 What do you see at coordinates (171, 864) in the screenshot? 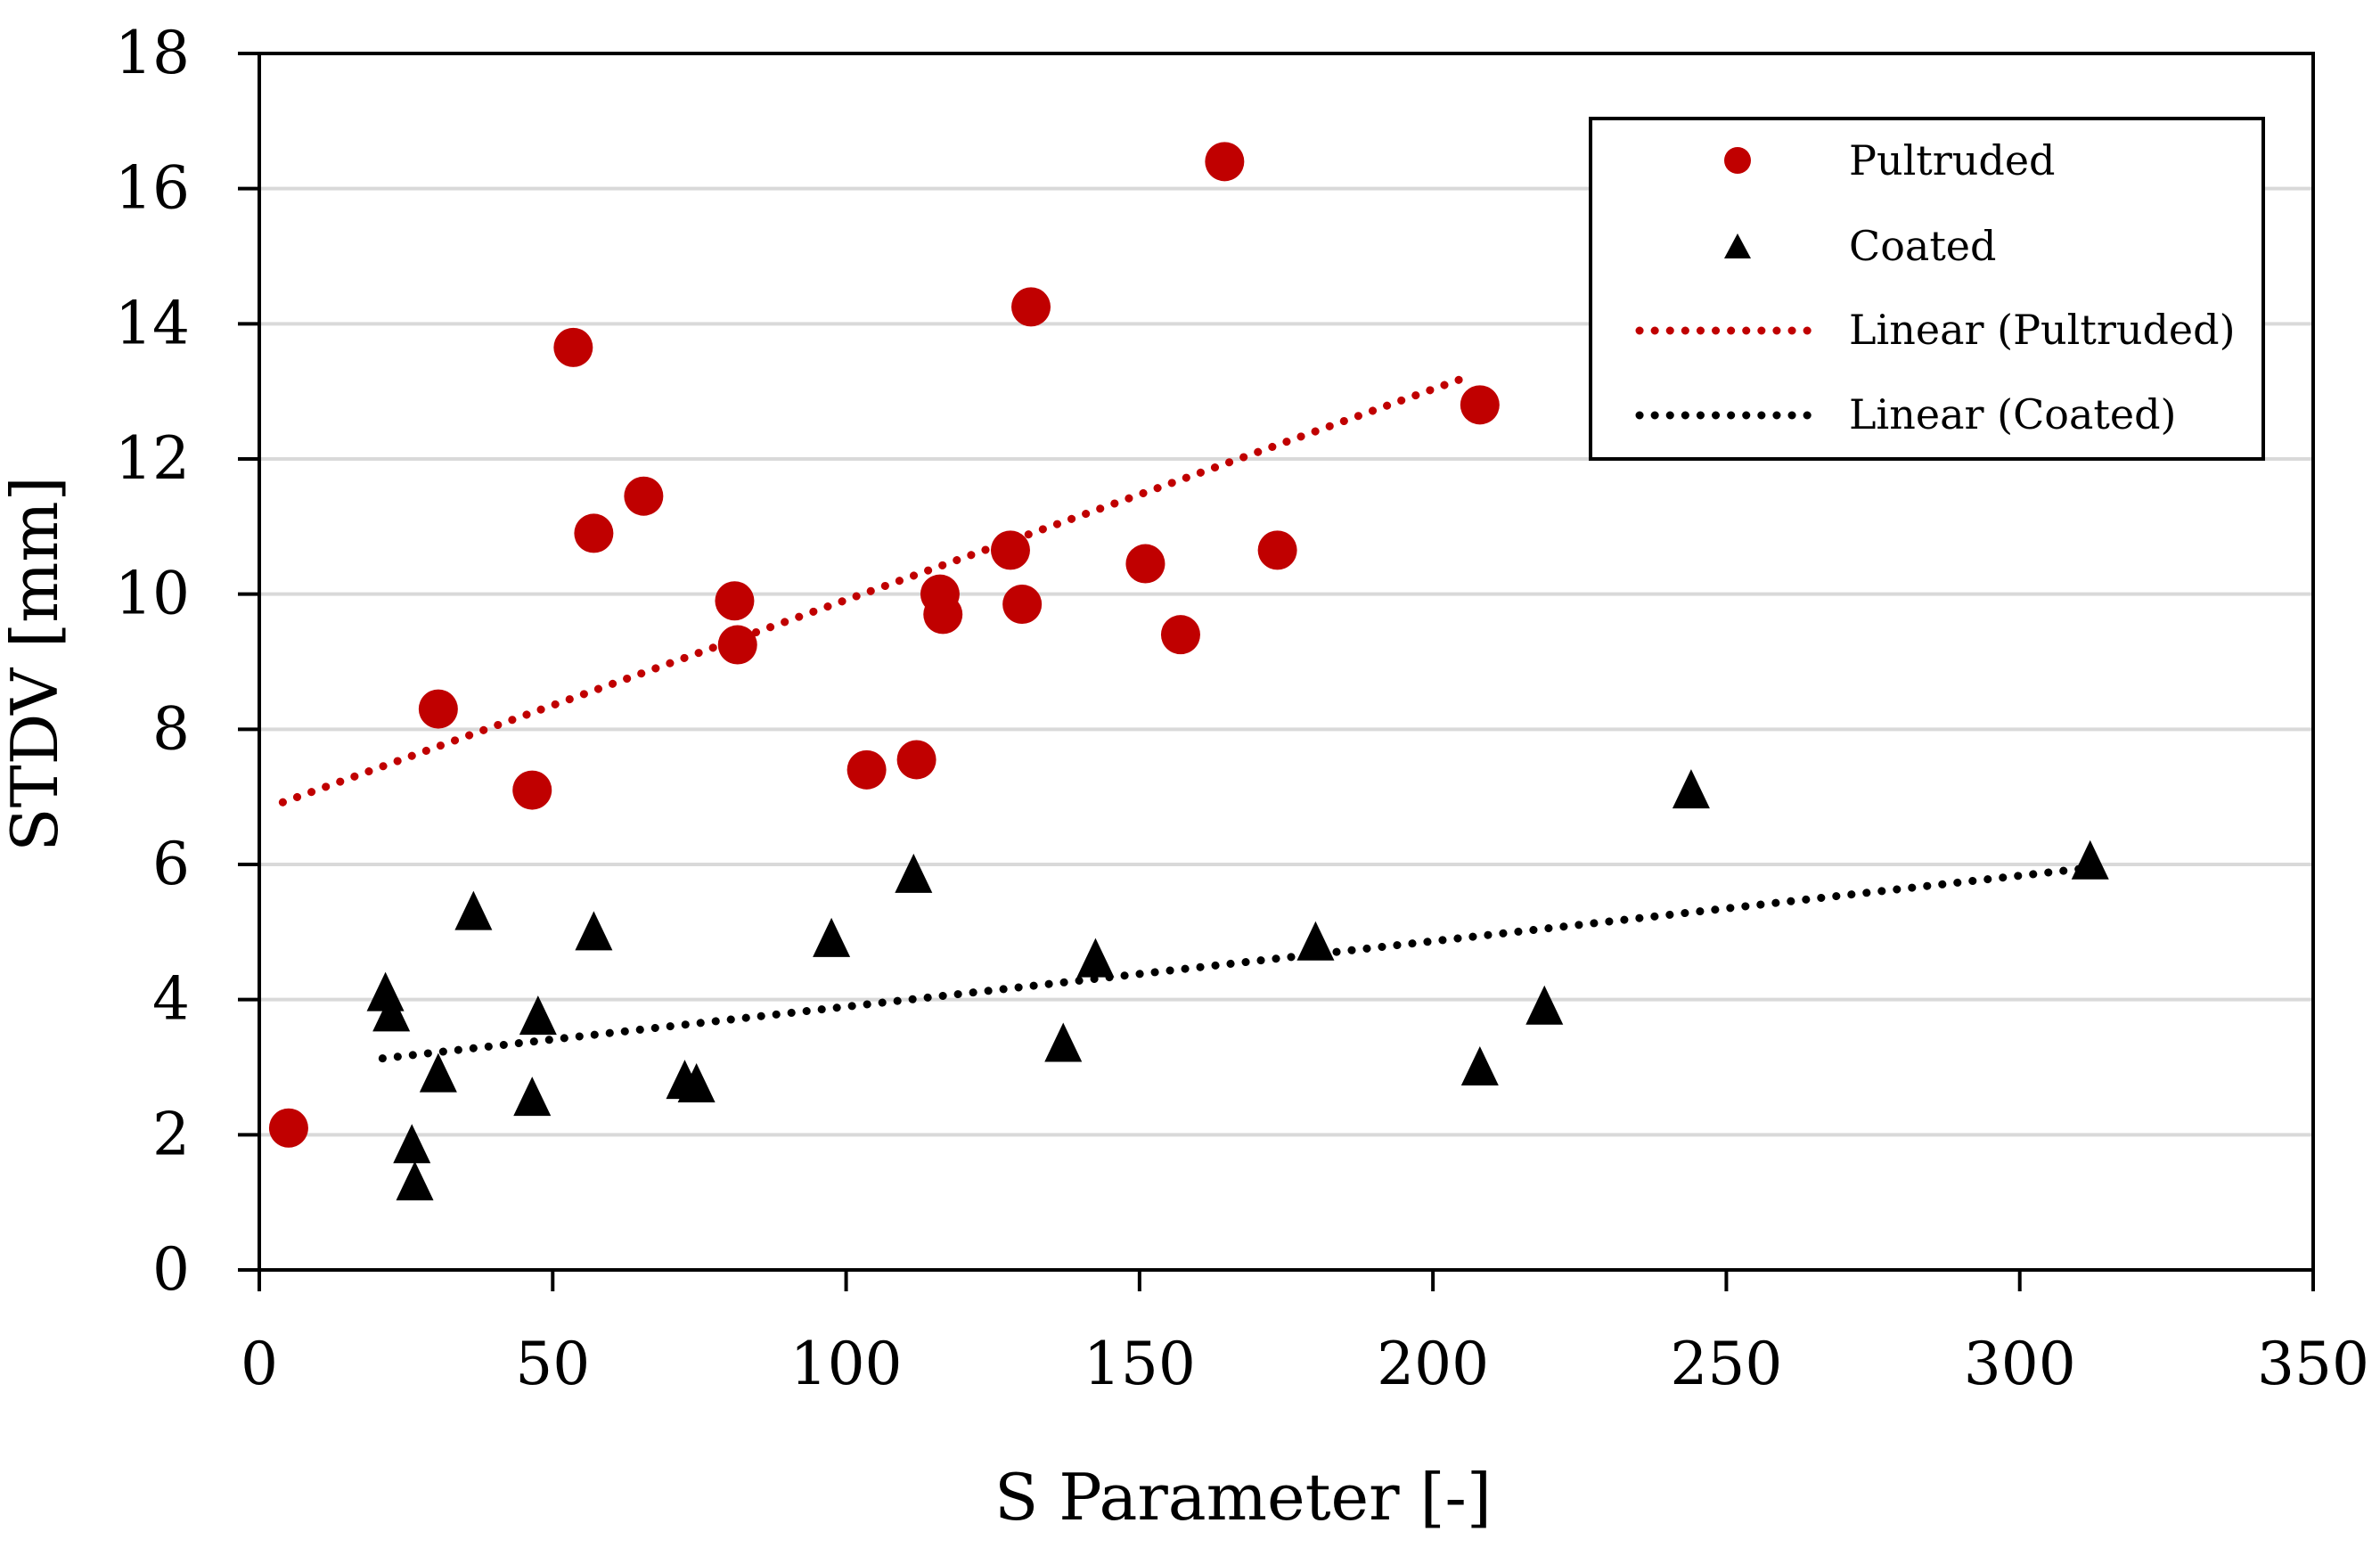
I see `y-tick-label-6: 6` at bounding box center [171, 864].